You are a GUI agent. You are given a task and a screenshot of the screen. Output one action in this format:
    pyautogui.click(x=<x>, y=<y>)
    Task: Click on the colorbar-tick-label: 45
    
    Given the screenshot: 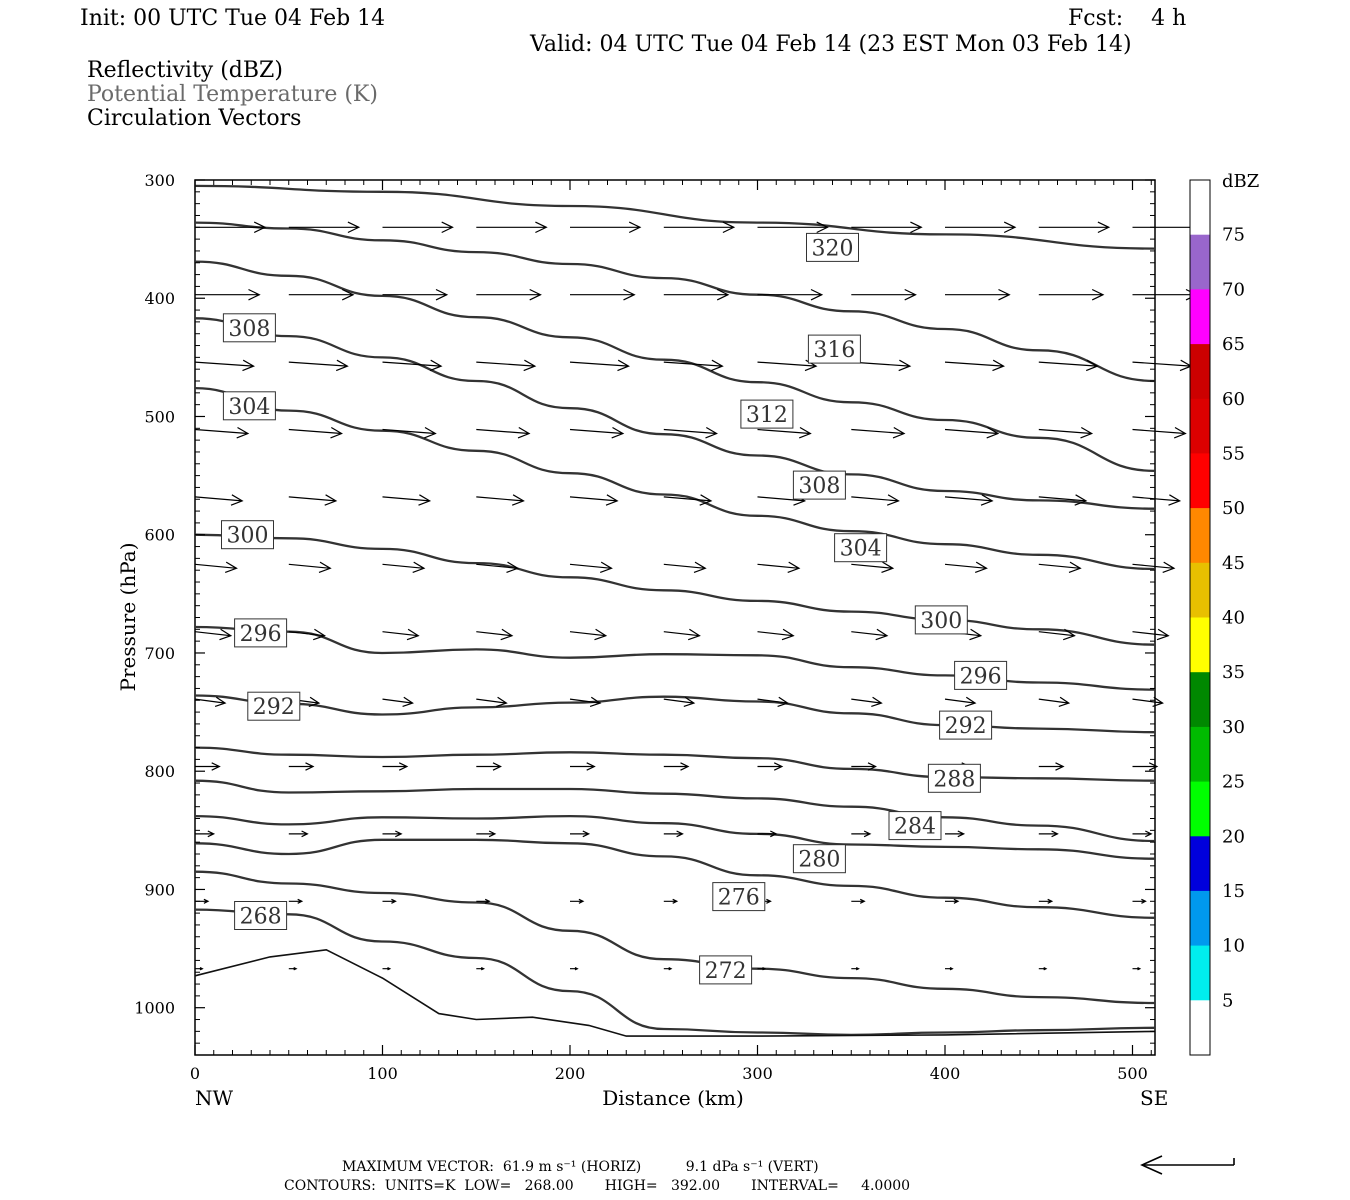 What is the action you would take?
    pyautogui.click(x=1233, y=563)
    